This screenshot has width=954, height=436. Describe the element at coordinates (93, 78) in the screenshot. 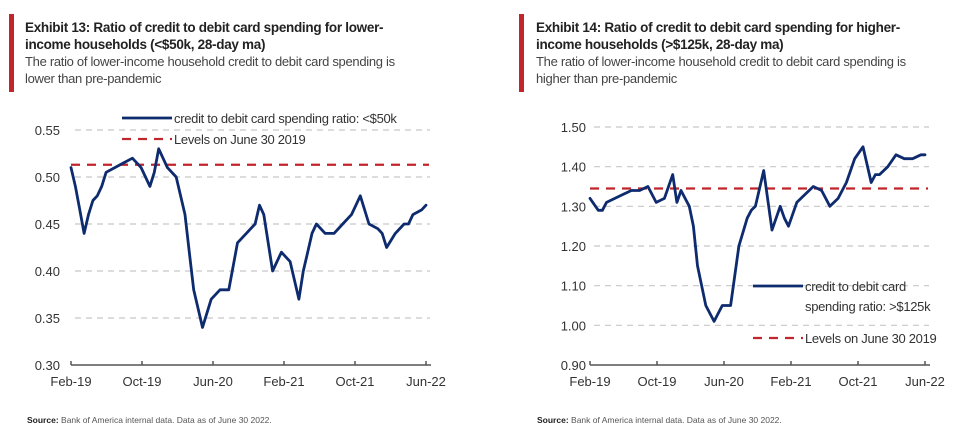

I see `subtitle-line-2: lower than pre-pandemic` at that location.